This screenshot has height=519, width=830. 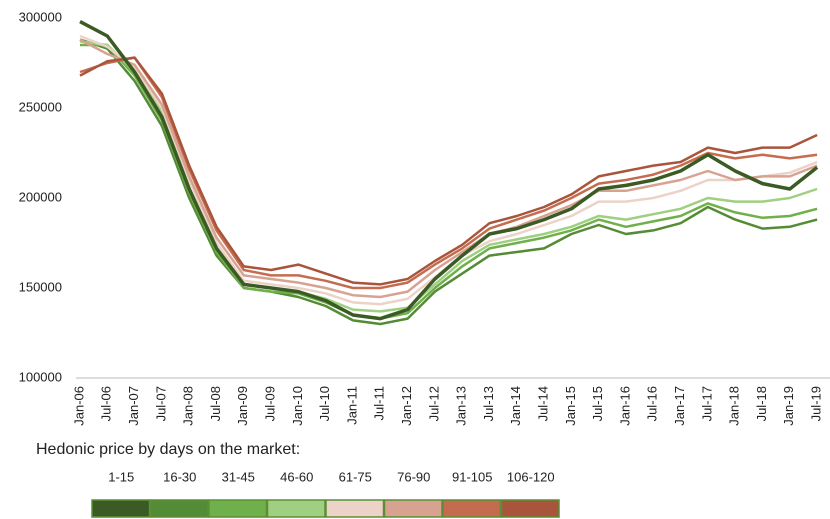 What do you see at coordinates (133, 406) in the screenshot?
I see `x-tick-label: Jan-07` at bounding box center [133, 406].